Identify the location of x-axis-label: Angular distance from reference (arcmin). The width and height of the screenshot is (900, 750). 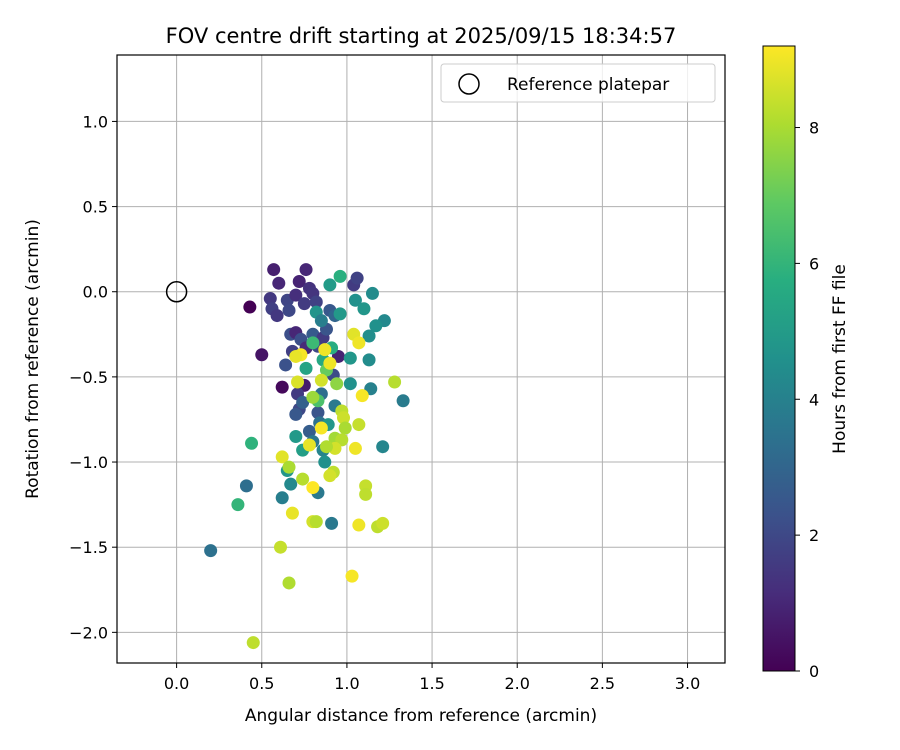
(421, 716).